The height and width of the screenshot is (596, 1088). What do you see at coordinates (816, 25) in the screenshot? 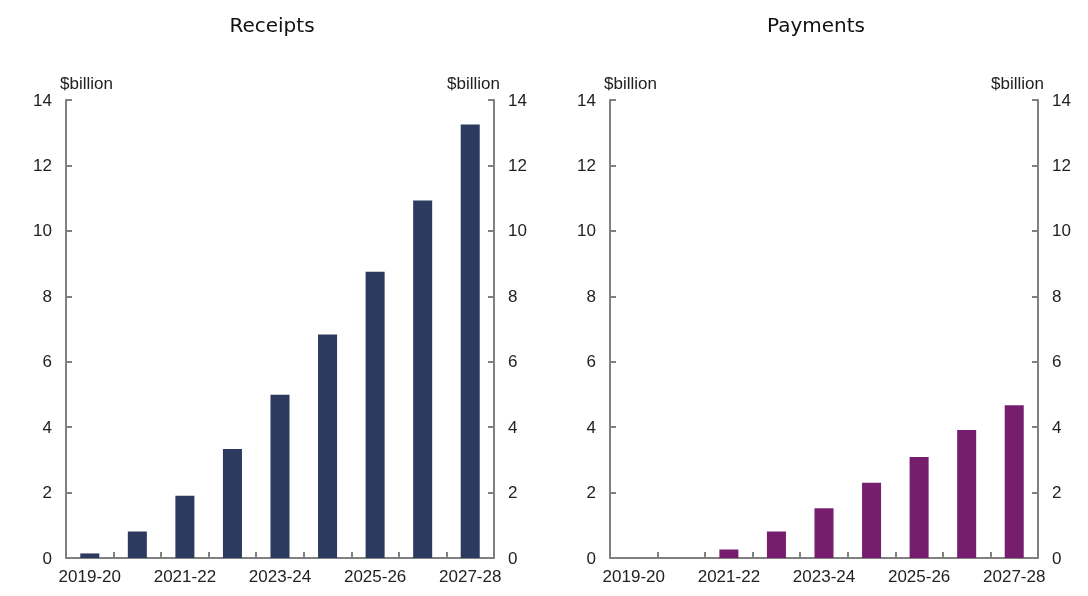
I see `chart-title: Payments` at bounding box center [816, 25].